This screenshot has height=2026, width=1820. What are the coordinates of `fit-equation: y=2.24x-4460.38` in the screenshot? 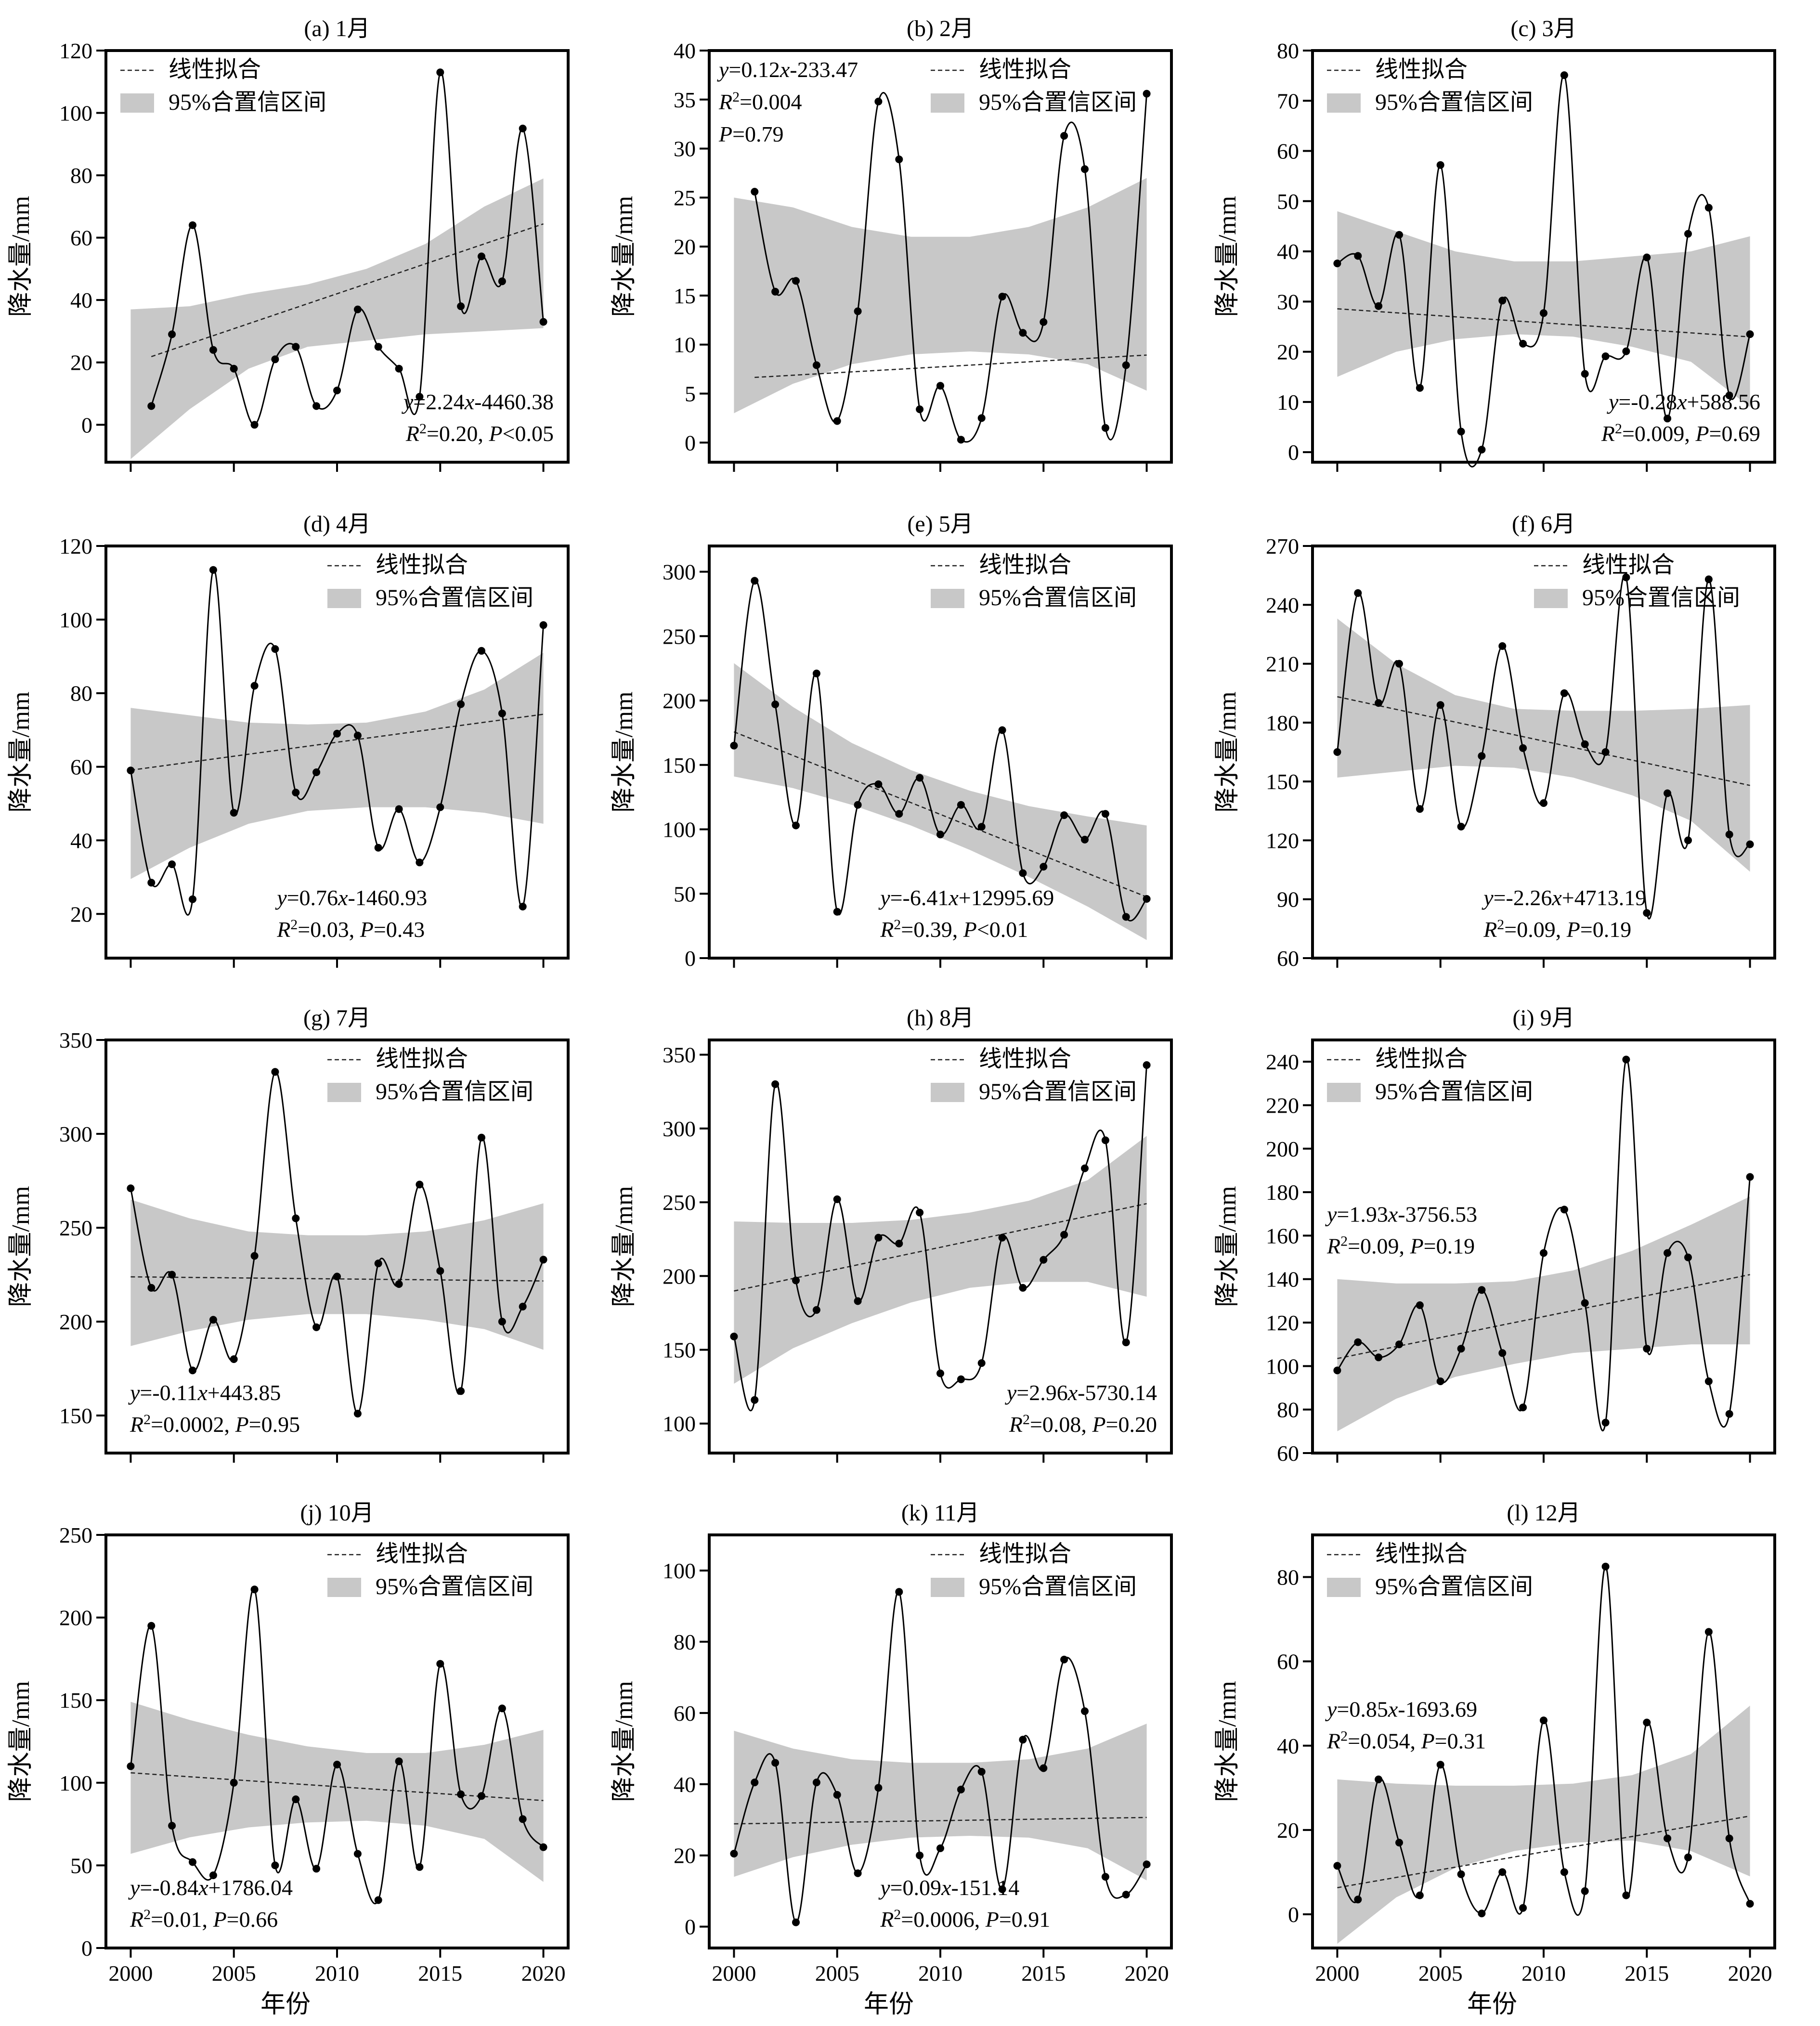 It's located at (478, 402).